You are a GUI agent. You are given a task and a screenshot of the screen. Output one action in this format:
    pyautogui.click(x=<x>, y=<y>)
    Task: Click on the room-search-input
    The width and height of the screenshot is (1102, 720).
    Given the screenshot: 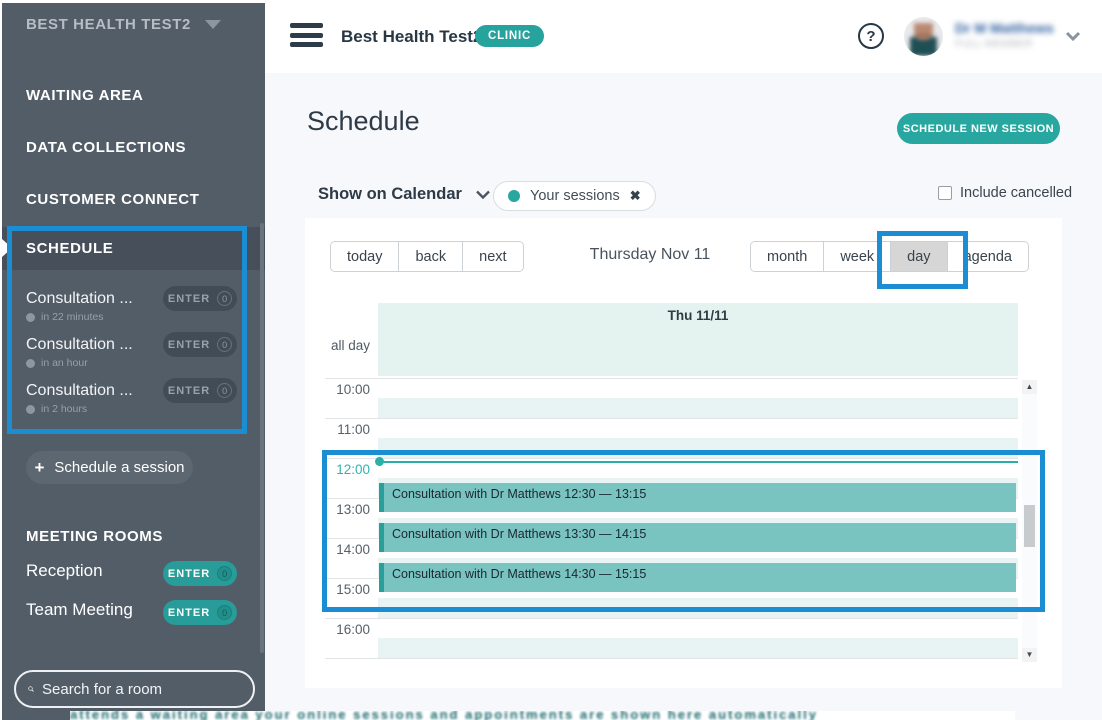 What is the action you would take?
    pyautogui.click(x=141, y=689)
    